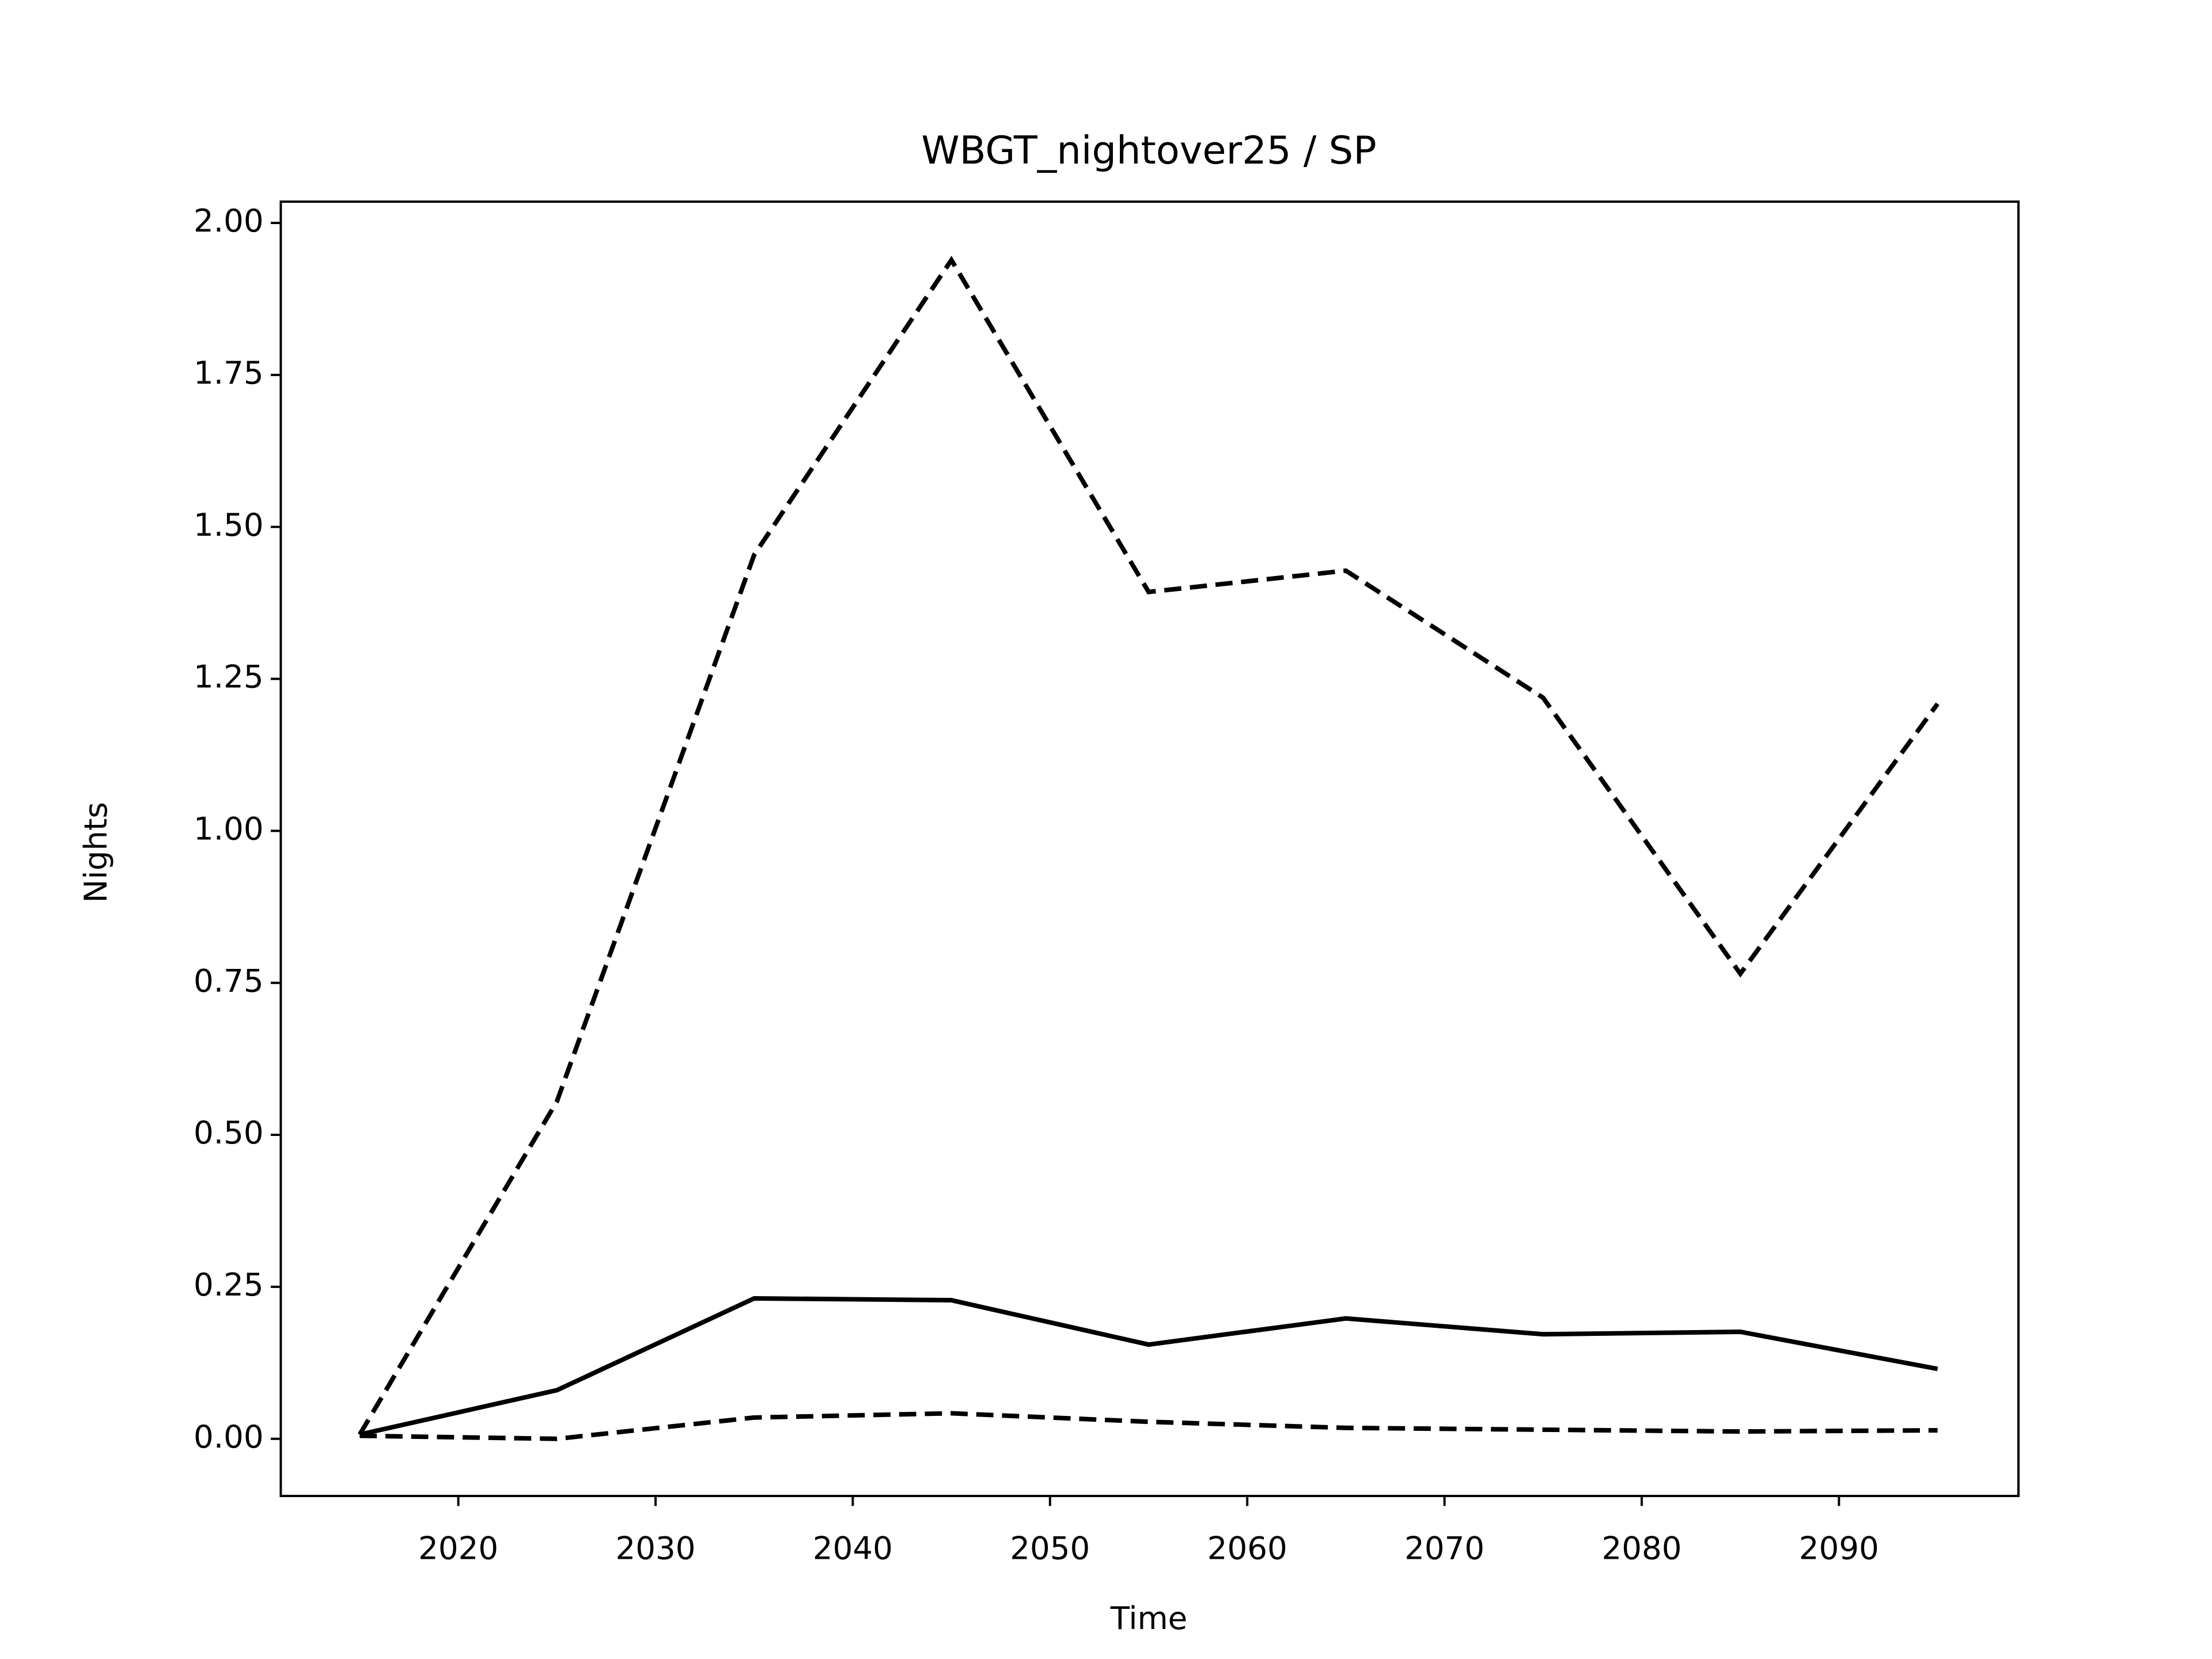 This screenshot has height=1659, width=2212. Describe the element at coordinates (656, 1547) in the screenshot. I see `x-tick-label: 2030` at that location.